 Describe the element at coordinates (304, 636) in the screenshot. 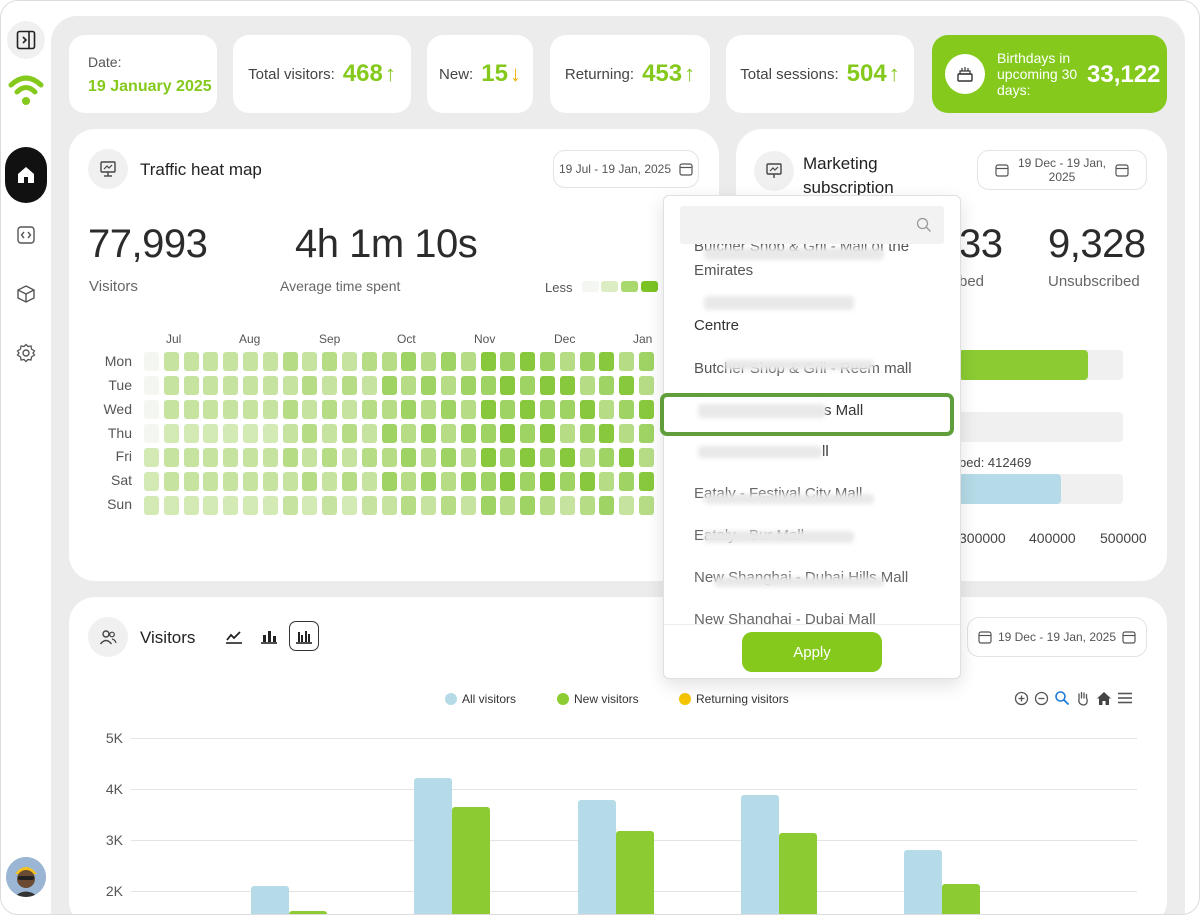

I see `grouped-bar-toggle` at that location.